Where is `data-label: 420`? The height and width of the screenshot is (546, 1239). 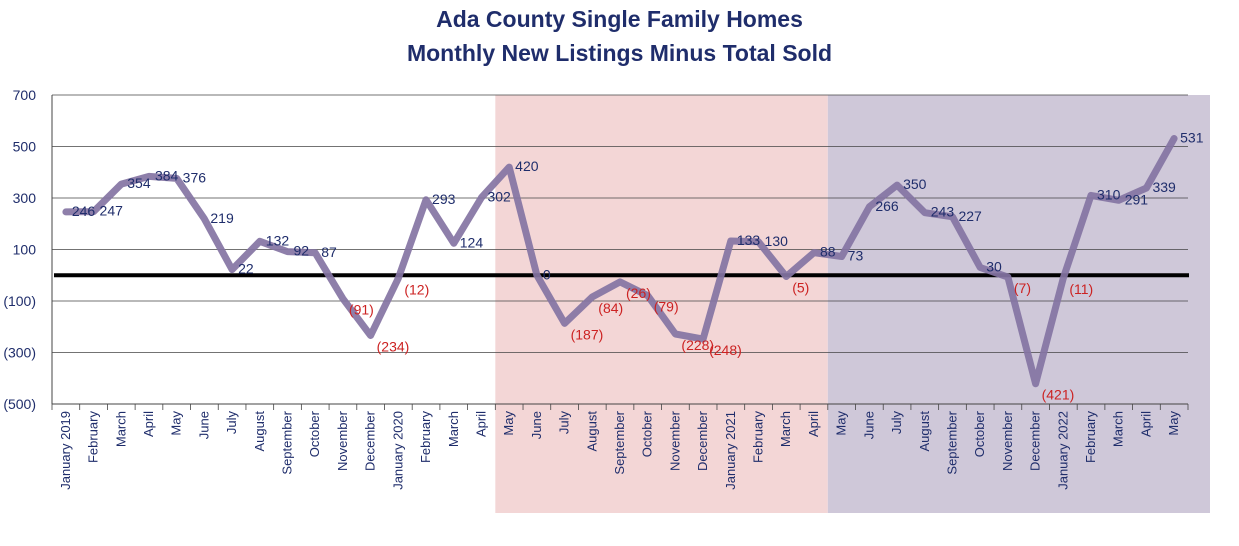 data-label: 420 is located at coordinates (527, 166).